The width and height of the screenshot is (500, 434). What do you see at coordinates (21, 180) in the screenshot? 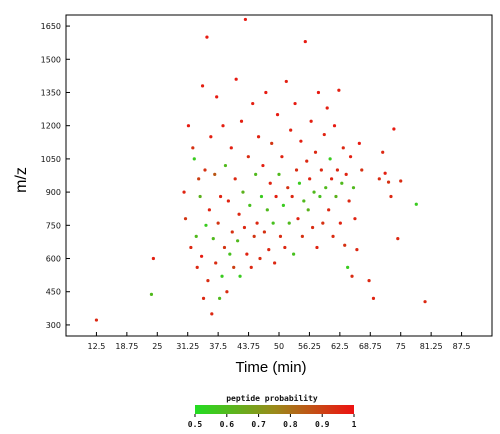
I see `y-axis-label: m/z` at bounding box center [21, 180].